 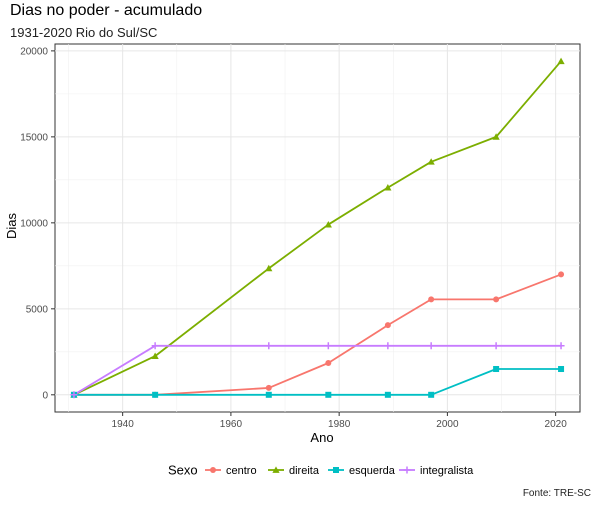 I want to click on x-tick-label: 1940, so click(x=123, y=424).